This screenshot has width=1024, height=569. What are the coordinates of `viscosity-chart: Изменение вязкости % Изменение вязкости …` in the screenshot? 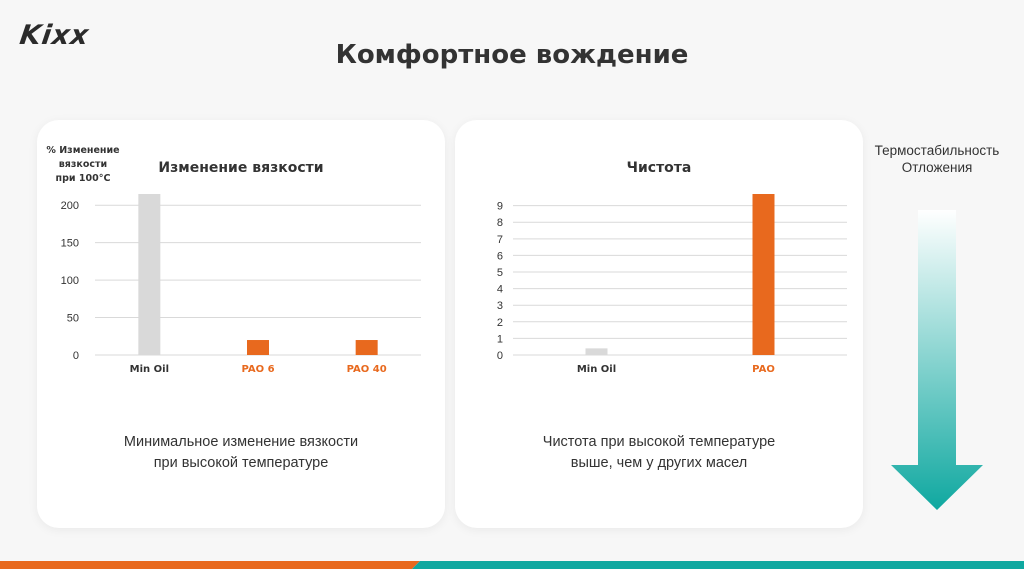 It's located at (233, 260).